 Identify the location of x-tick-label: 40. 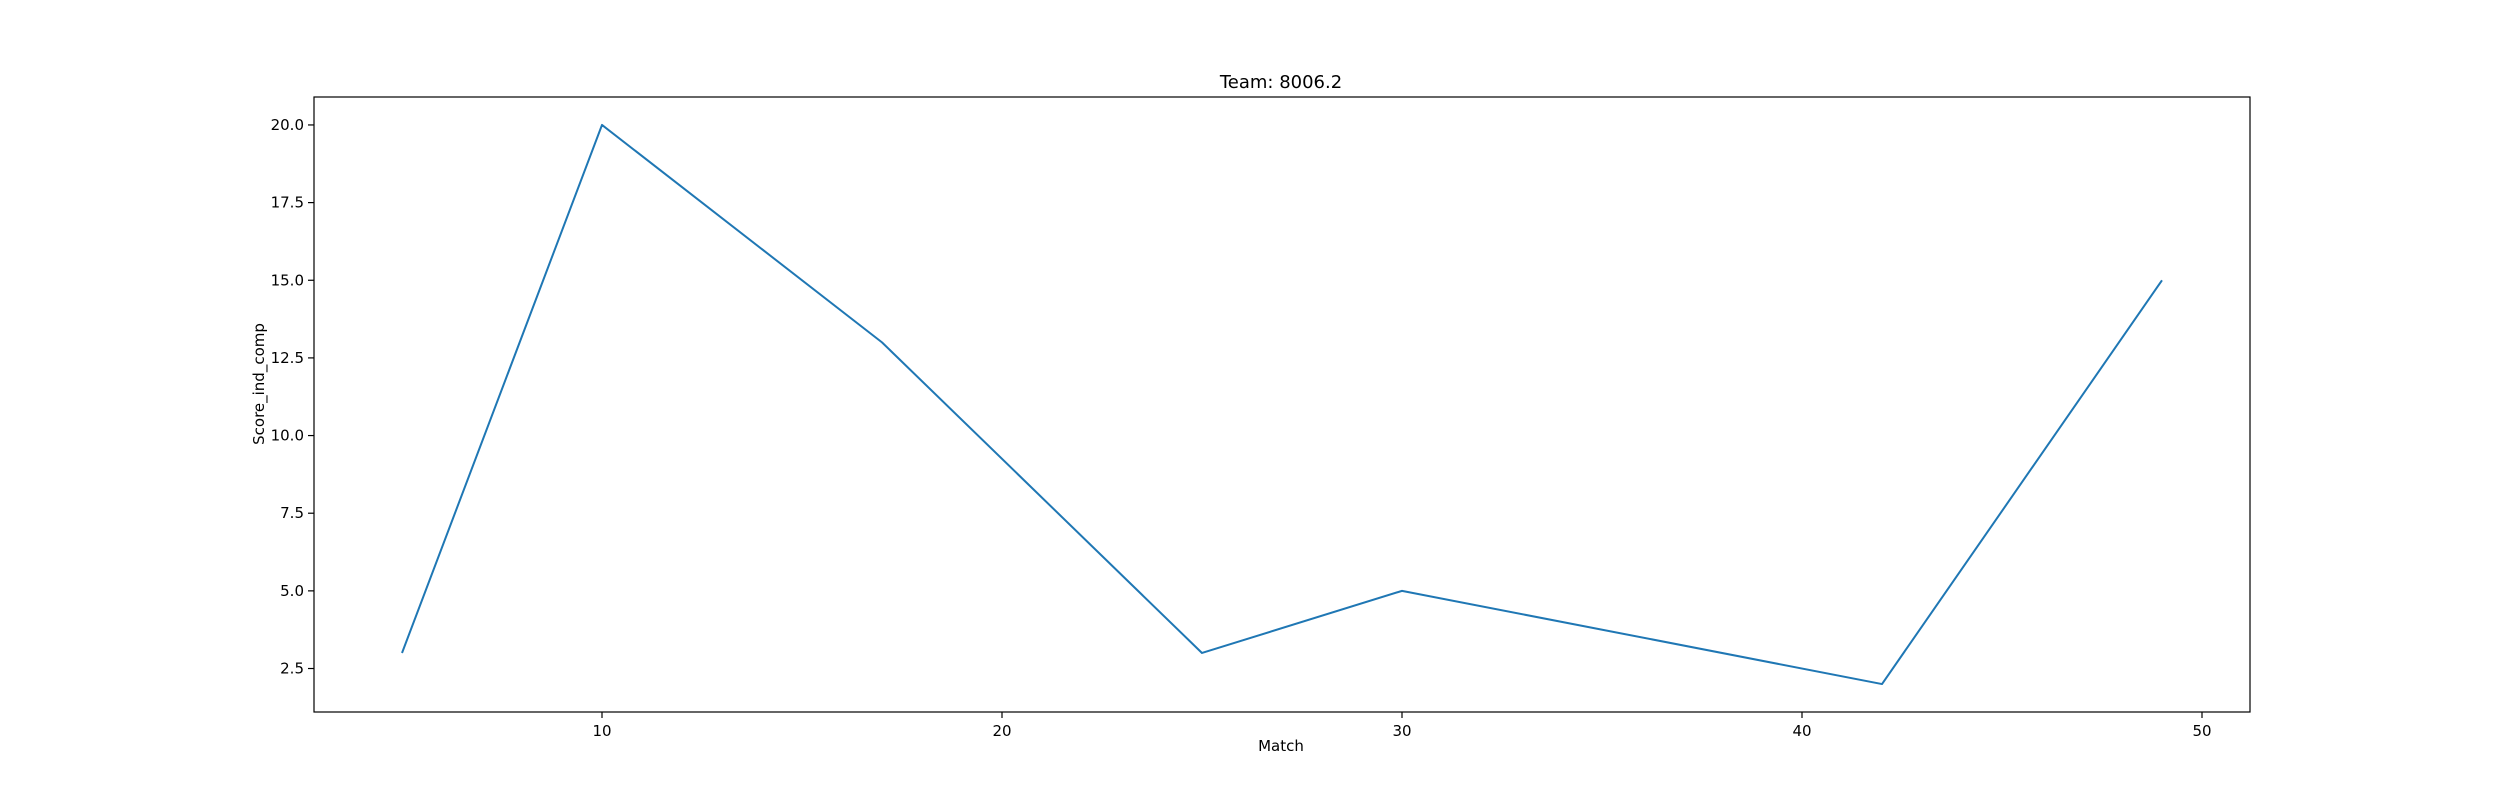
(1801, 731).